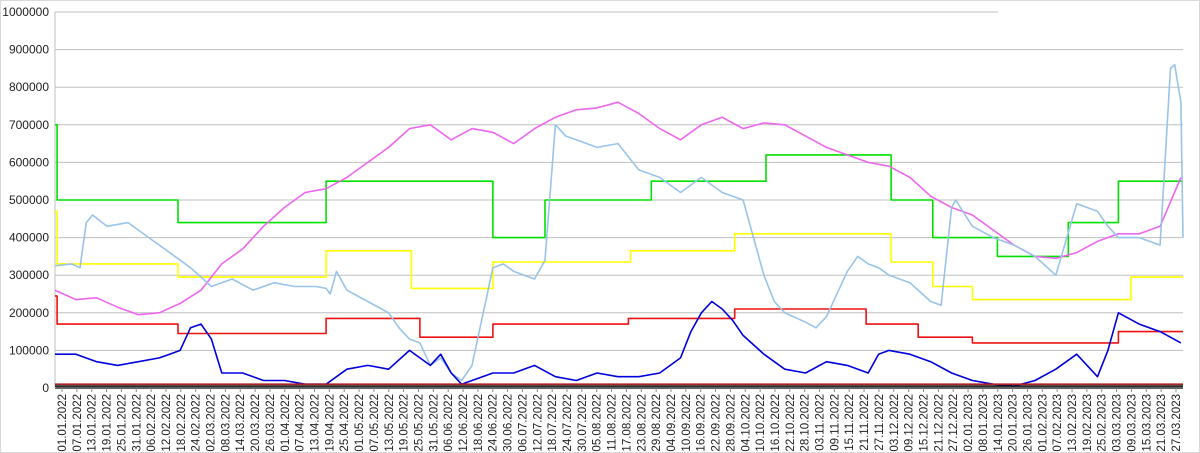 The height and width of the screenshot is (453, 1200). Describe the element at coordinates (1073, 423) in the screenshot. I see `x-tick-label: 13.02.2023` at that location.